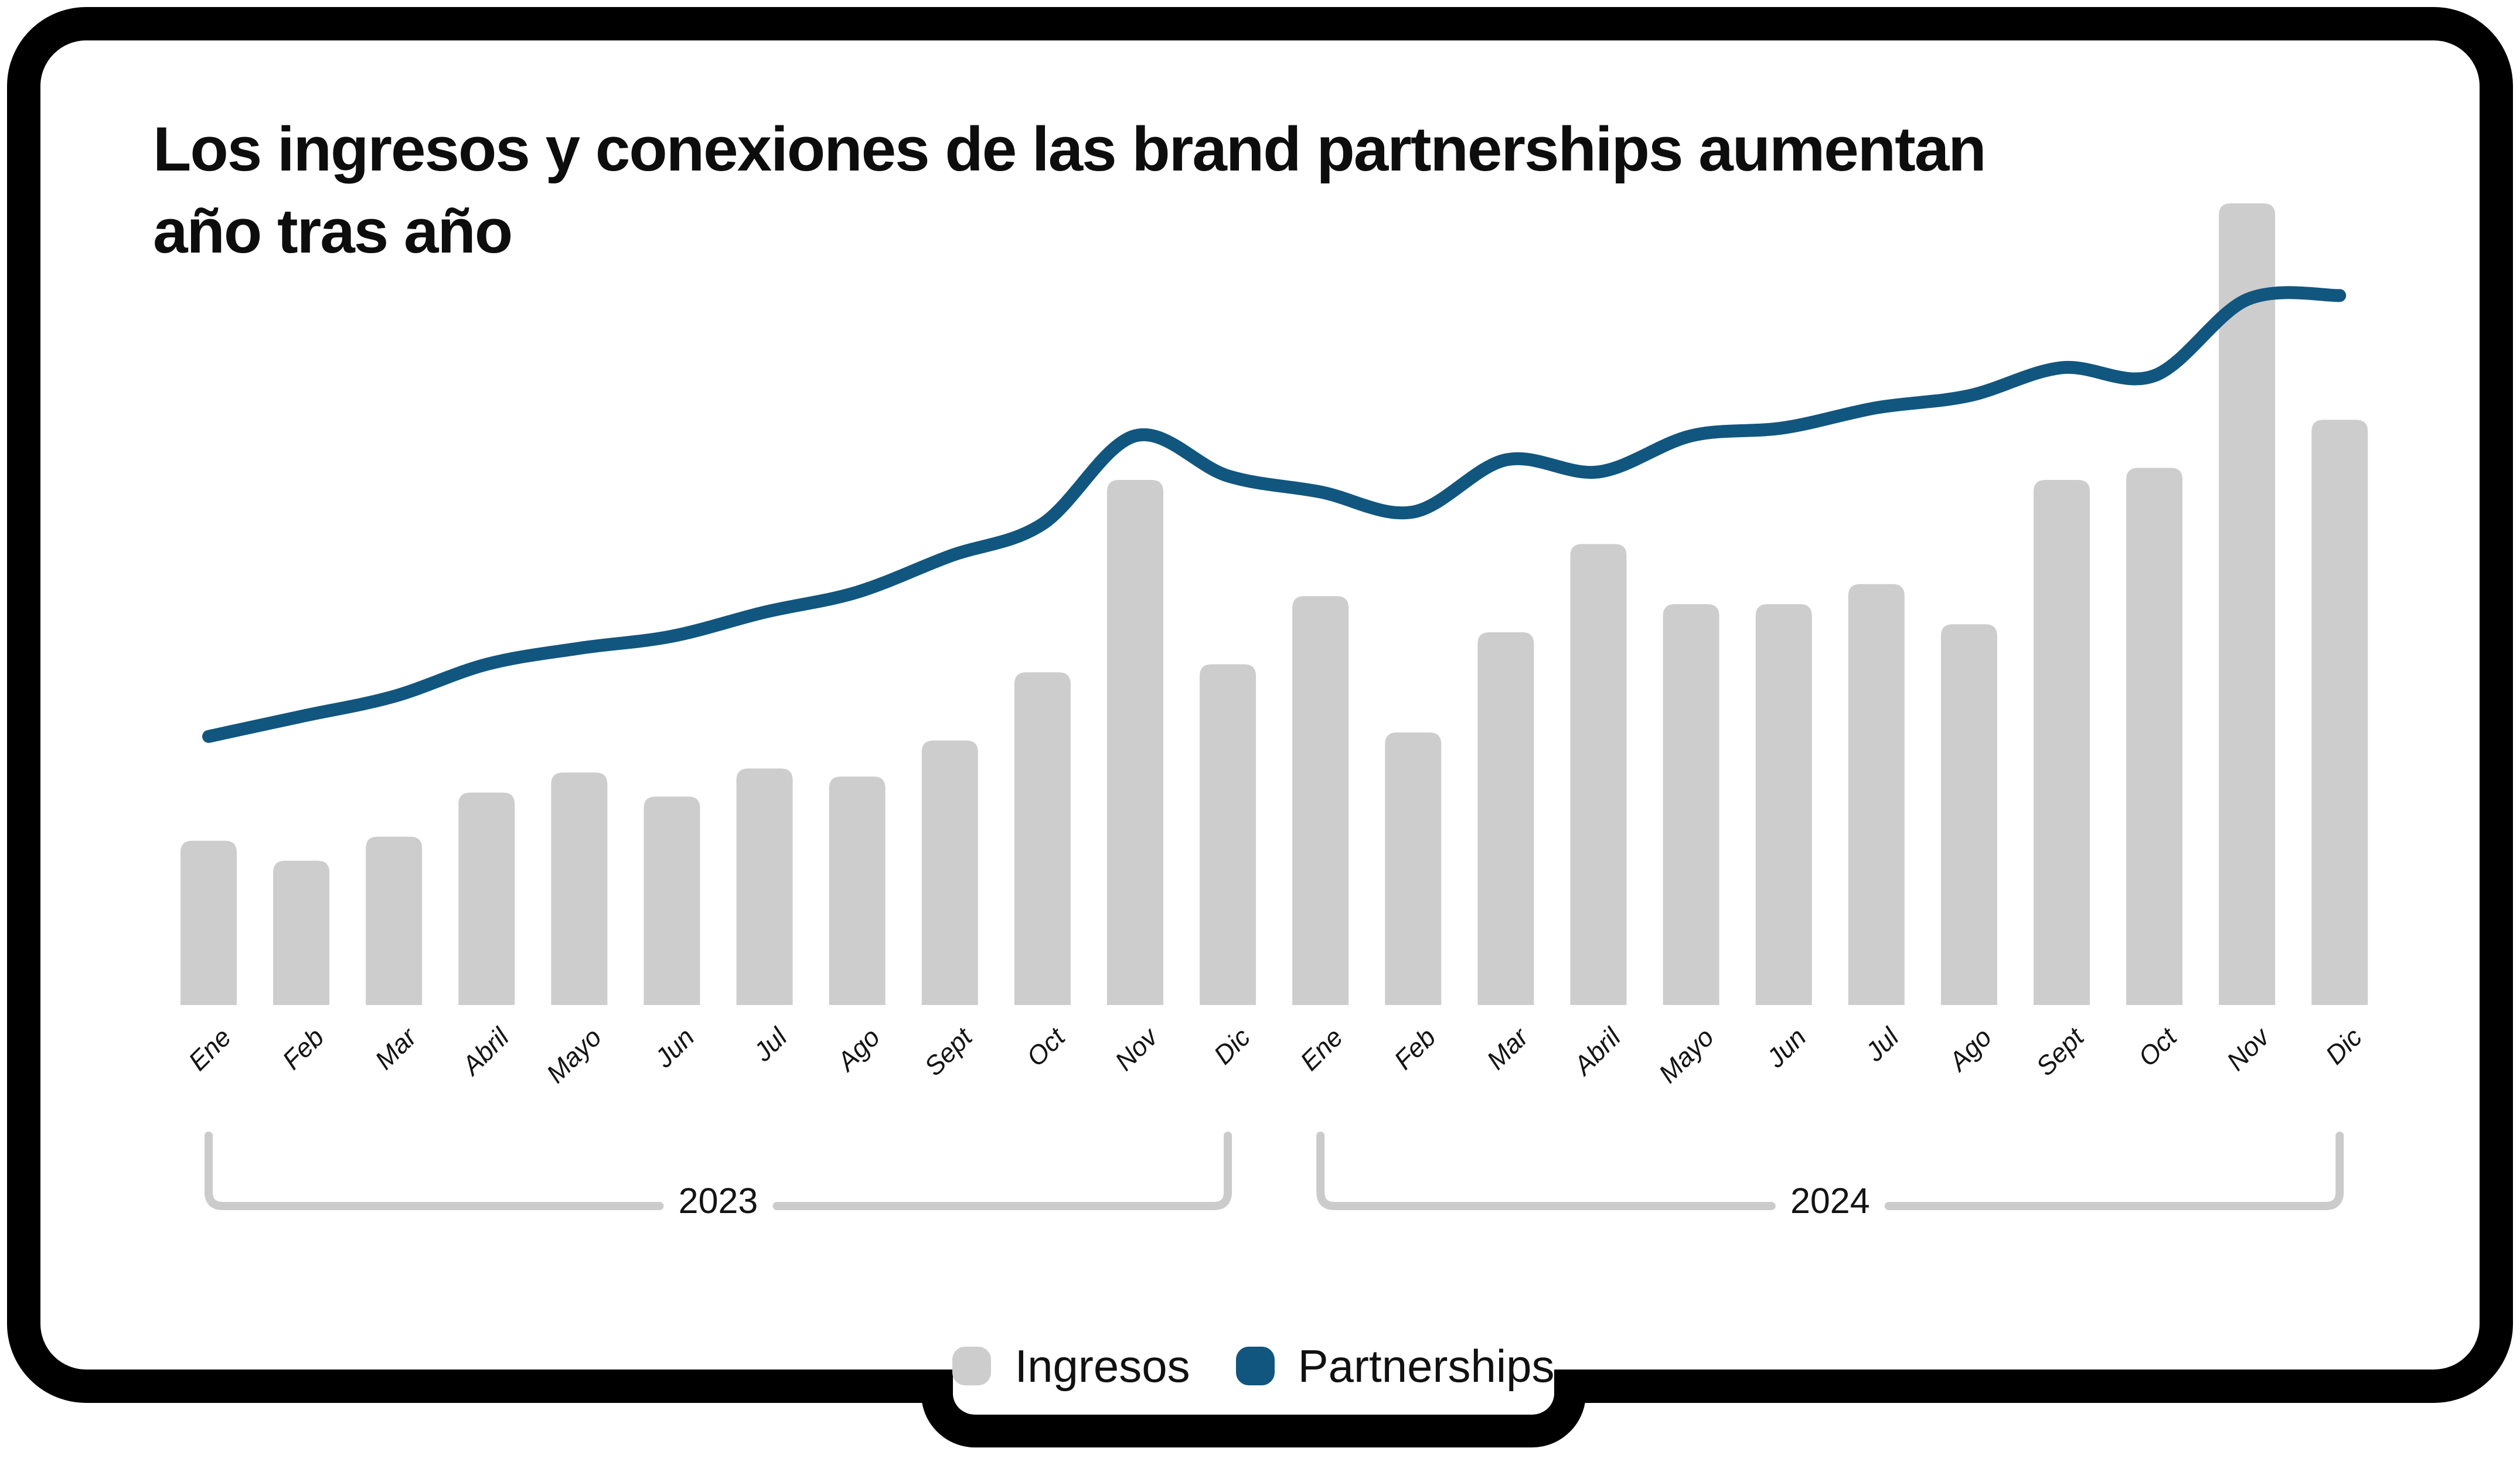 The image size is (2520, 1458). What do you see at coordinates (394, 920) in the screenshot?
I see `bar-Mar-2023` at bounding box center [394, 920].